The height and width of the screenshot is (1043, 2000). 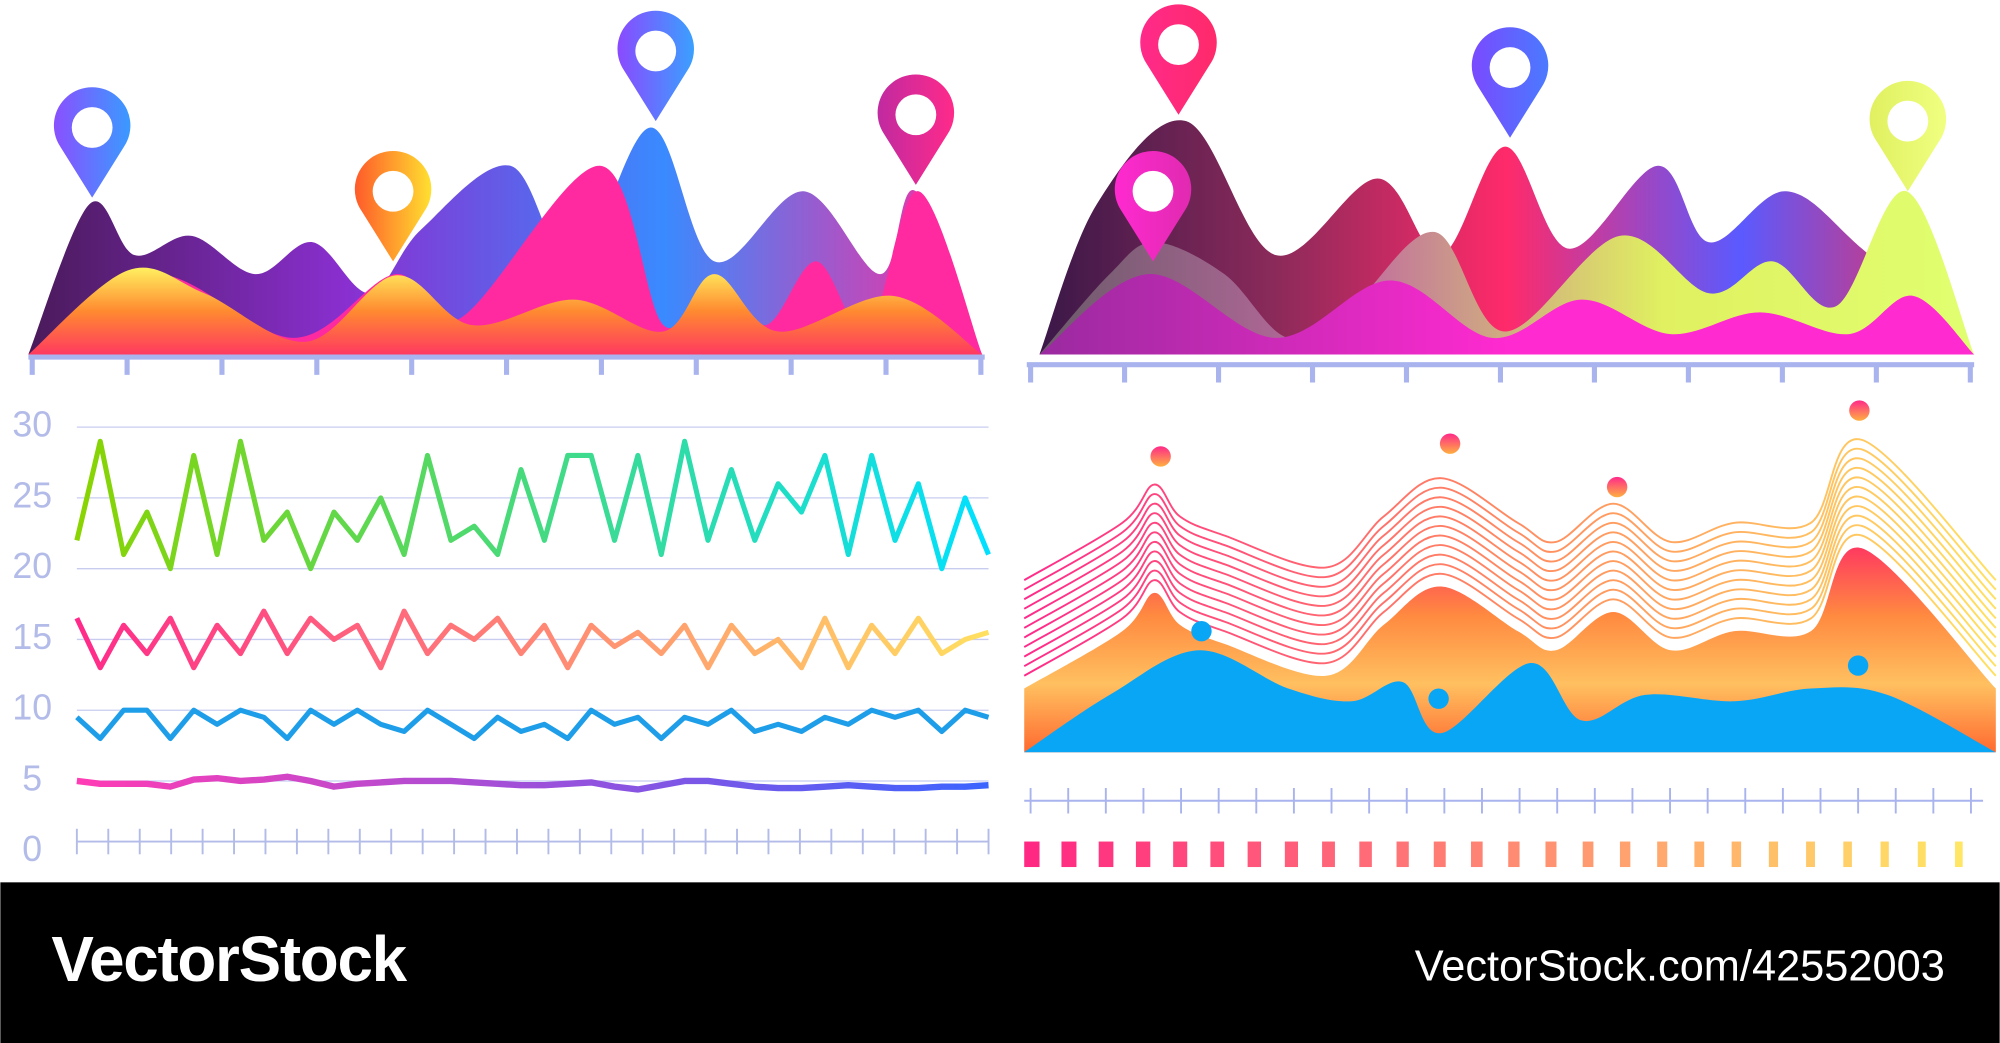 I want to click on y-tick-label: 10, so click(x=32, y=708).